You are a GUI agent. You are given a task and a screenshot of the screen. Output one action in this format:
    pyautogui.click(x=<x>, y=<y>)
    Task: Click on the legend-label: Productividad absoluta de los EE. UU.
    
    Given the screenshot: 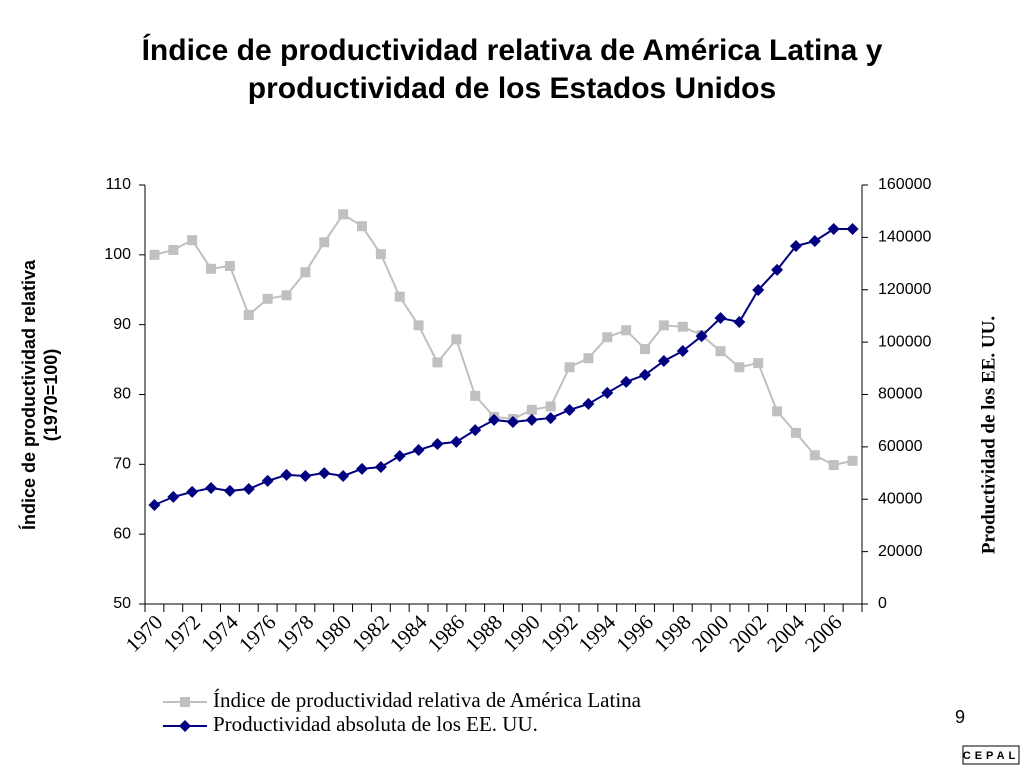 What is the action you would take?
    pyautogui.click(x=375, y=724)
    